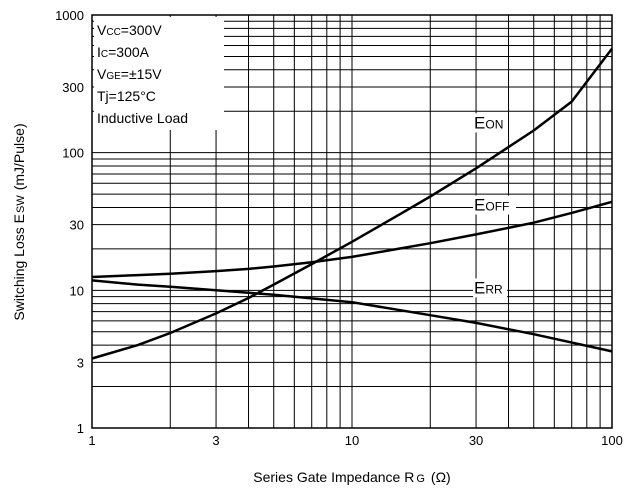  Describe the element at coordinates (77, 290) in the screenshot. I see `y-tick-label: 10` at that location.